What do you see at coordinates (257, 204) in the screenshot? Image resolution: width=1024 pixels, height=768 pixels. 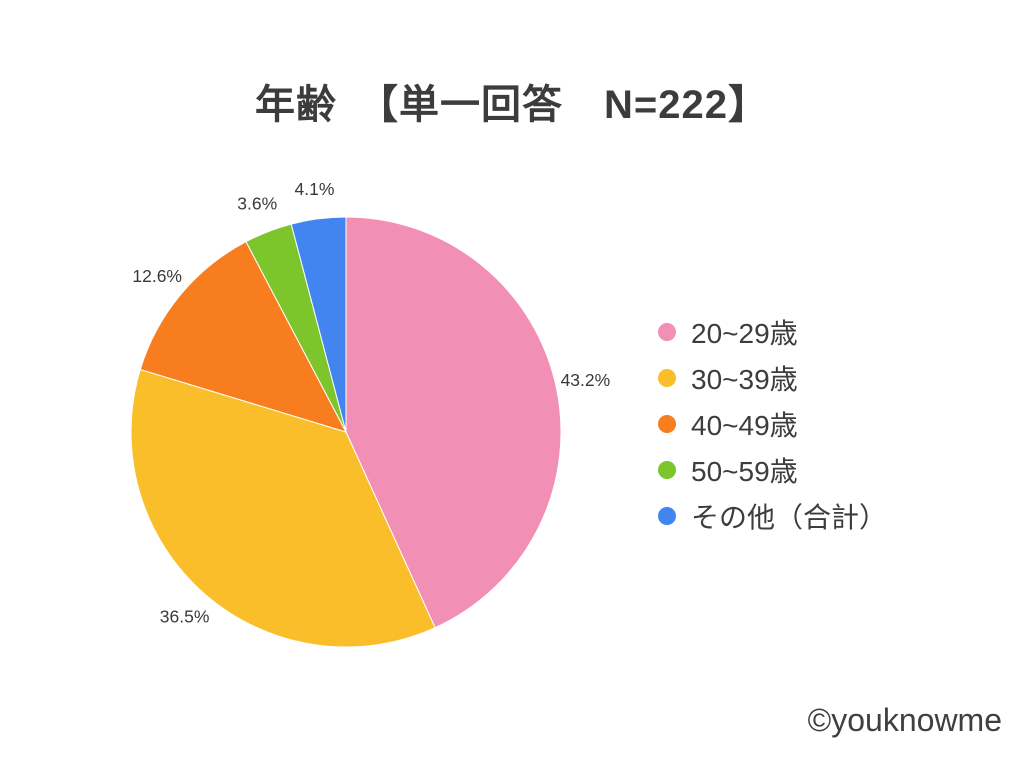 I see `slice-label: 3.6%` at bounding box center [257, 204].